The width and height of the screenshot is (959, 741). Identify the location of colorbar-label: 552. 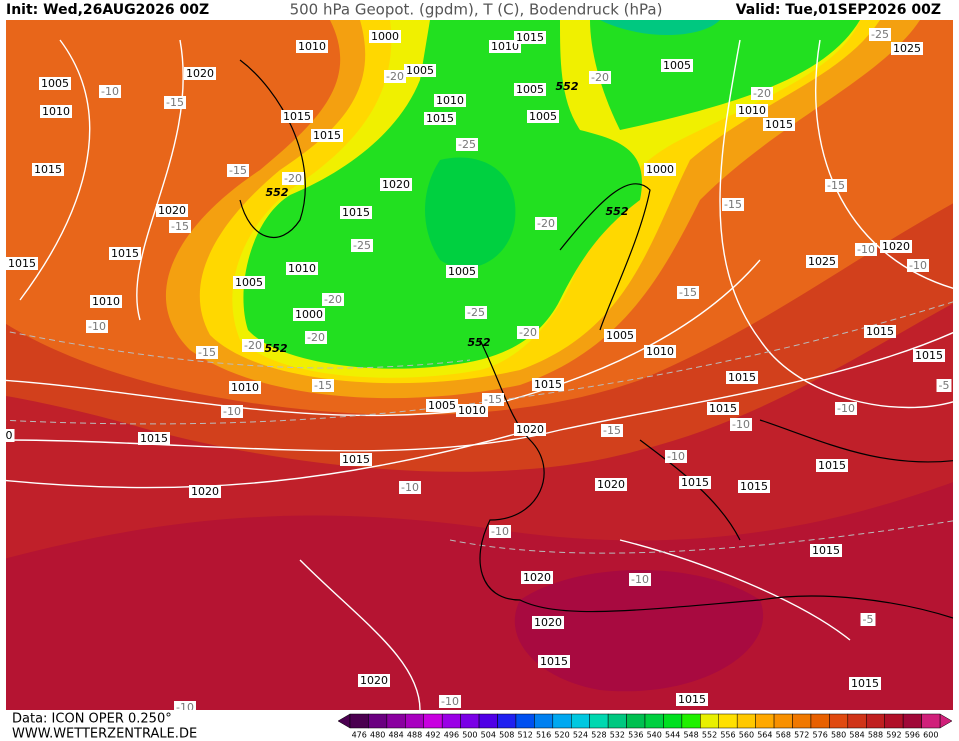
(709, 735).